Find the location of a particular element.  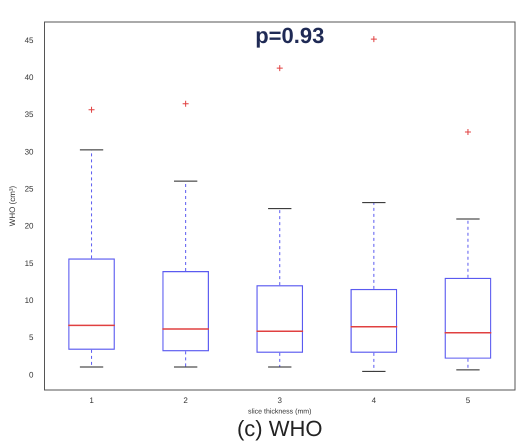

y-tick-label: 20 is located at coordinates (29, 226).